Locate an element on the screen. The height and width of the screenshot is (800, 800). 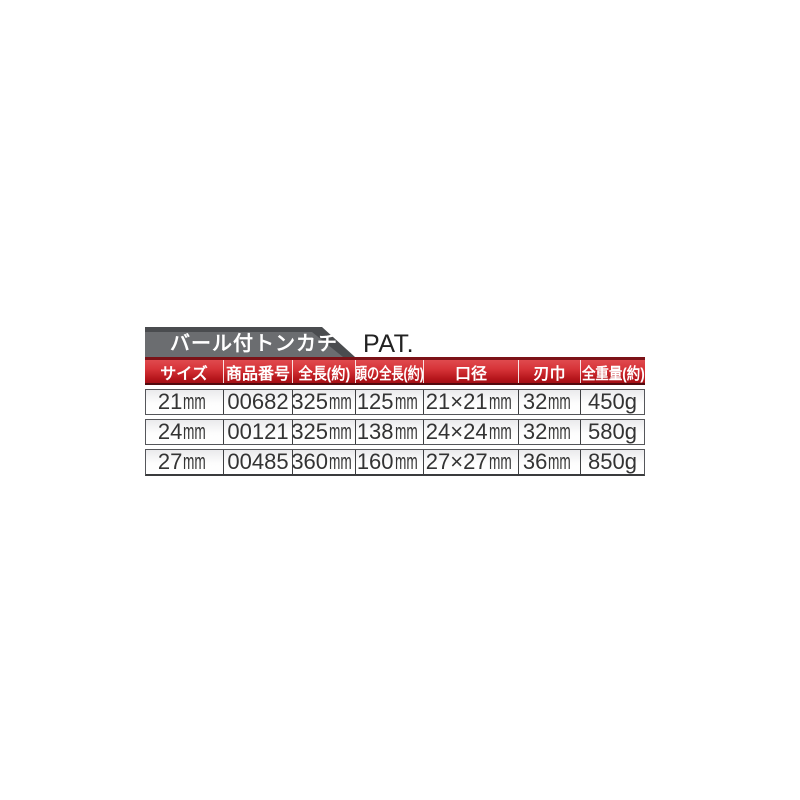
cell-bore-value: 27×27 is located at coordinates (456, 462).